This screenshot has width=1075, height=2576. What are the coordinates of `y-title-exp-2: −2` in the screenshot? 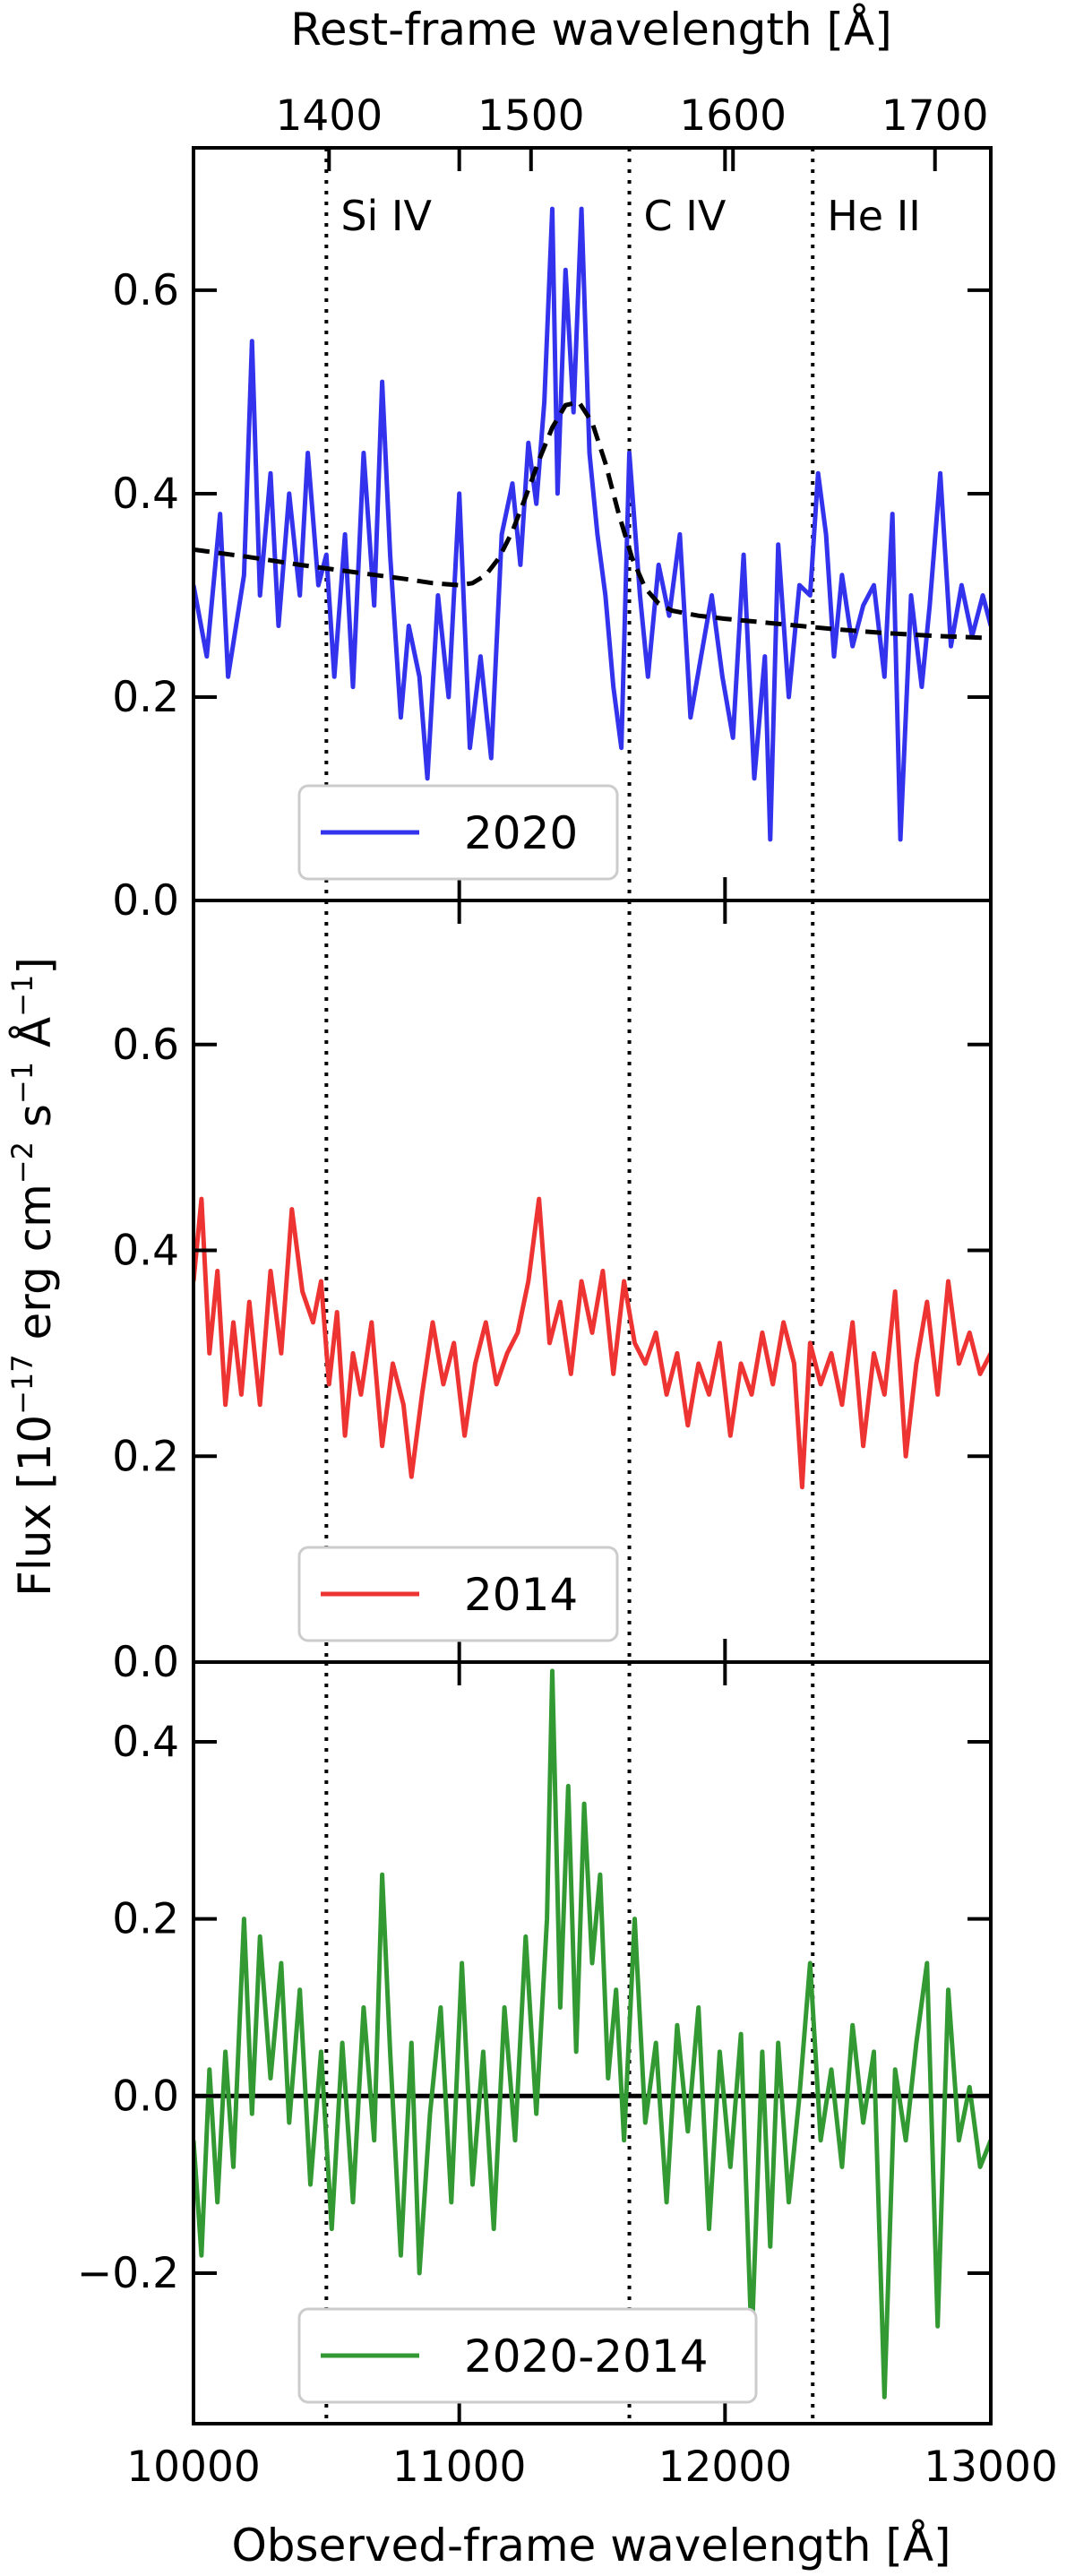 It's located at (22, 1163).